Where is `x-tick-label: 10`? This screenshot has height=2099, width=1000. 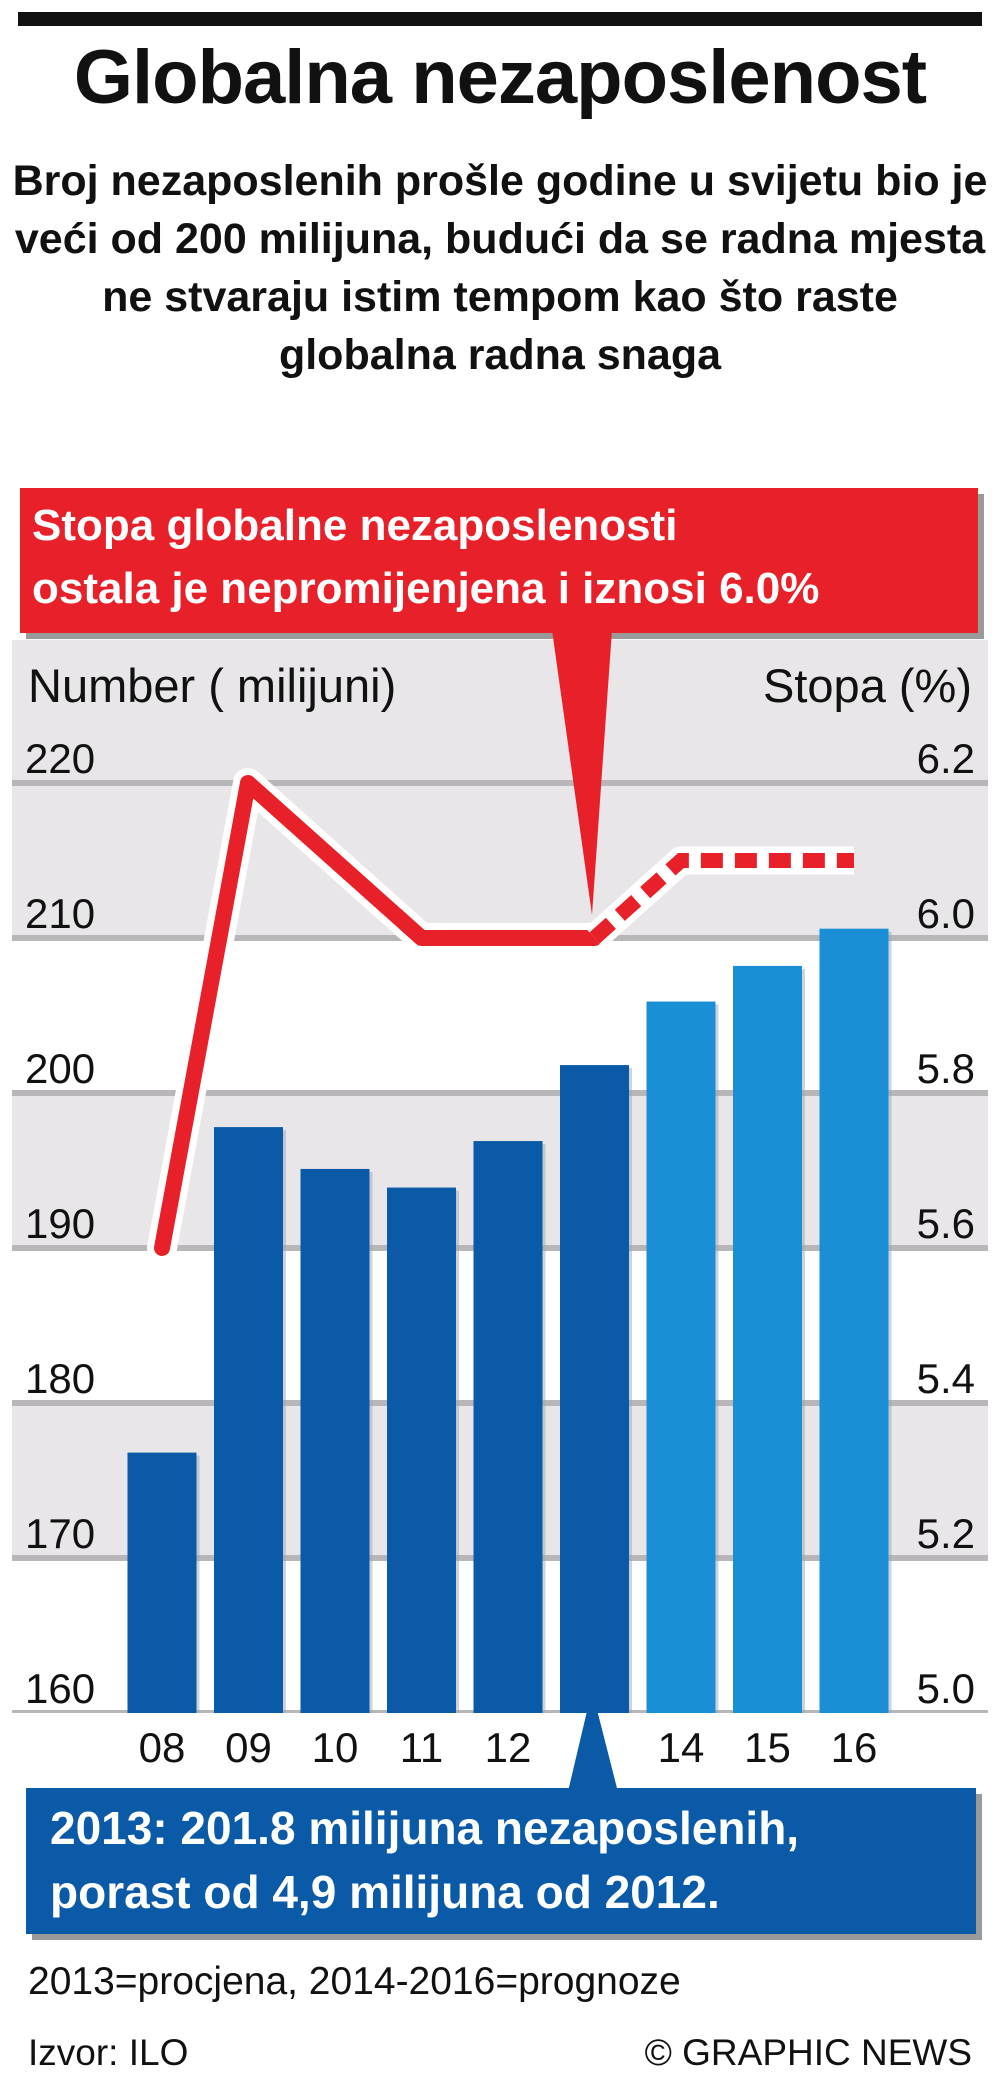 x-tick-label: 10 is located at coordinates (335, 1747).